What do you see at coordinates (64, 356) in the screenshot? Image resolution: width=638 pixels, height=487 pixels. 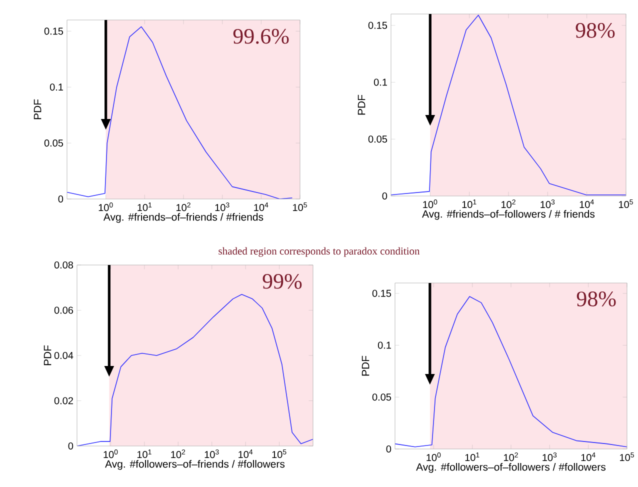 I see `y-tick-label: 0.04` at bounding box center [64, 356].